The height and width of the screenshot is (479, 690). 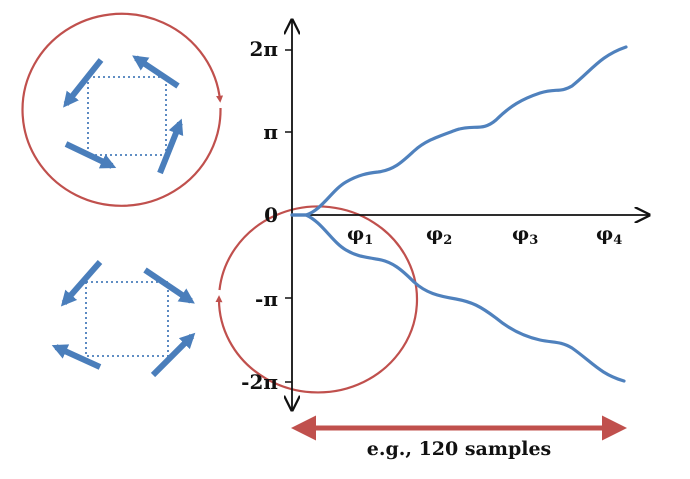 What do you see at coordinates (317, 299) in the screenshot?
I see `bottom-ring` at bounding box center [317, 299].